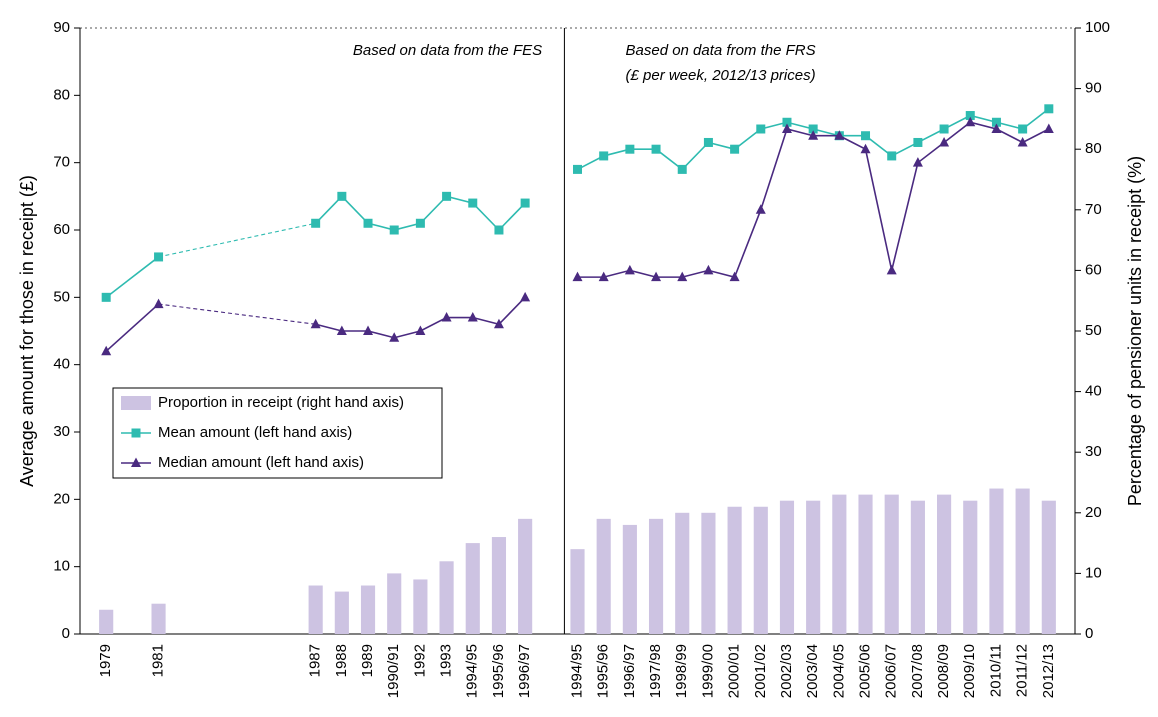 Image resolution: width=1158 pixels, height=717 pixels. Describe the element at coordinates (813, 200) in the screenshot. I see `line` at that location.